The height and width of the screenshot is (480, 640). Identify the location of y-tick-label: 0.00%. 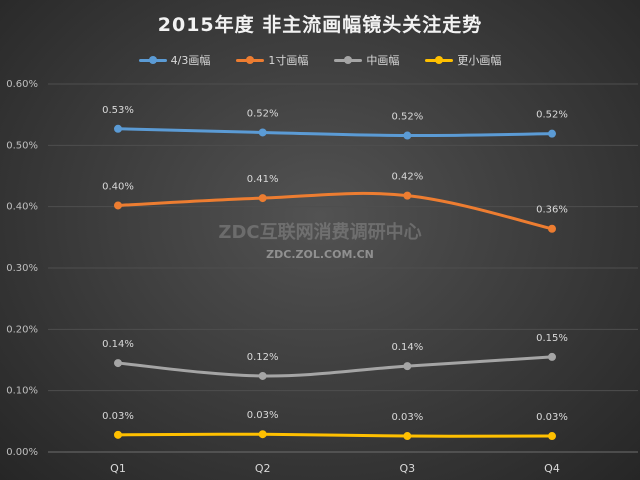
(22, 452).